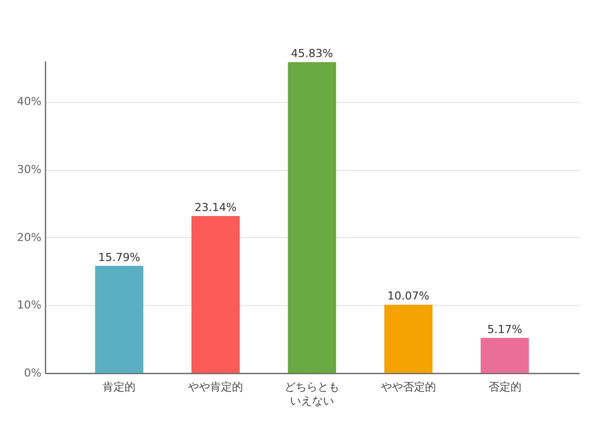  What do you see at coordinates (216, 387) in the screenshot?
I see `x-tick-label: やや肯定的` at bounding box center [216, 387].